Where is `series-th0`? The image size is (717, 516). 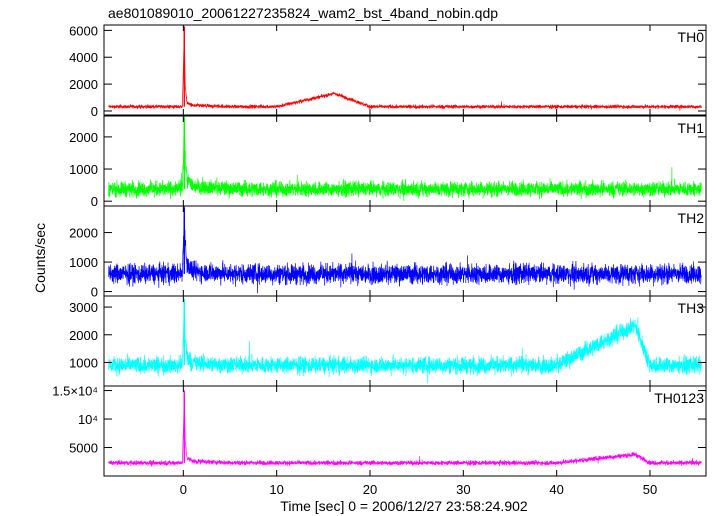 series-th0 is located at coordinates (405, 70).